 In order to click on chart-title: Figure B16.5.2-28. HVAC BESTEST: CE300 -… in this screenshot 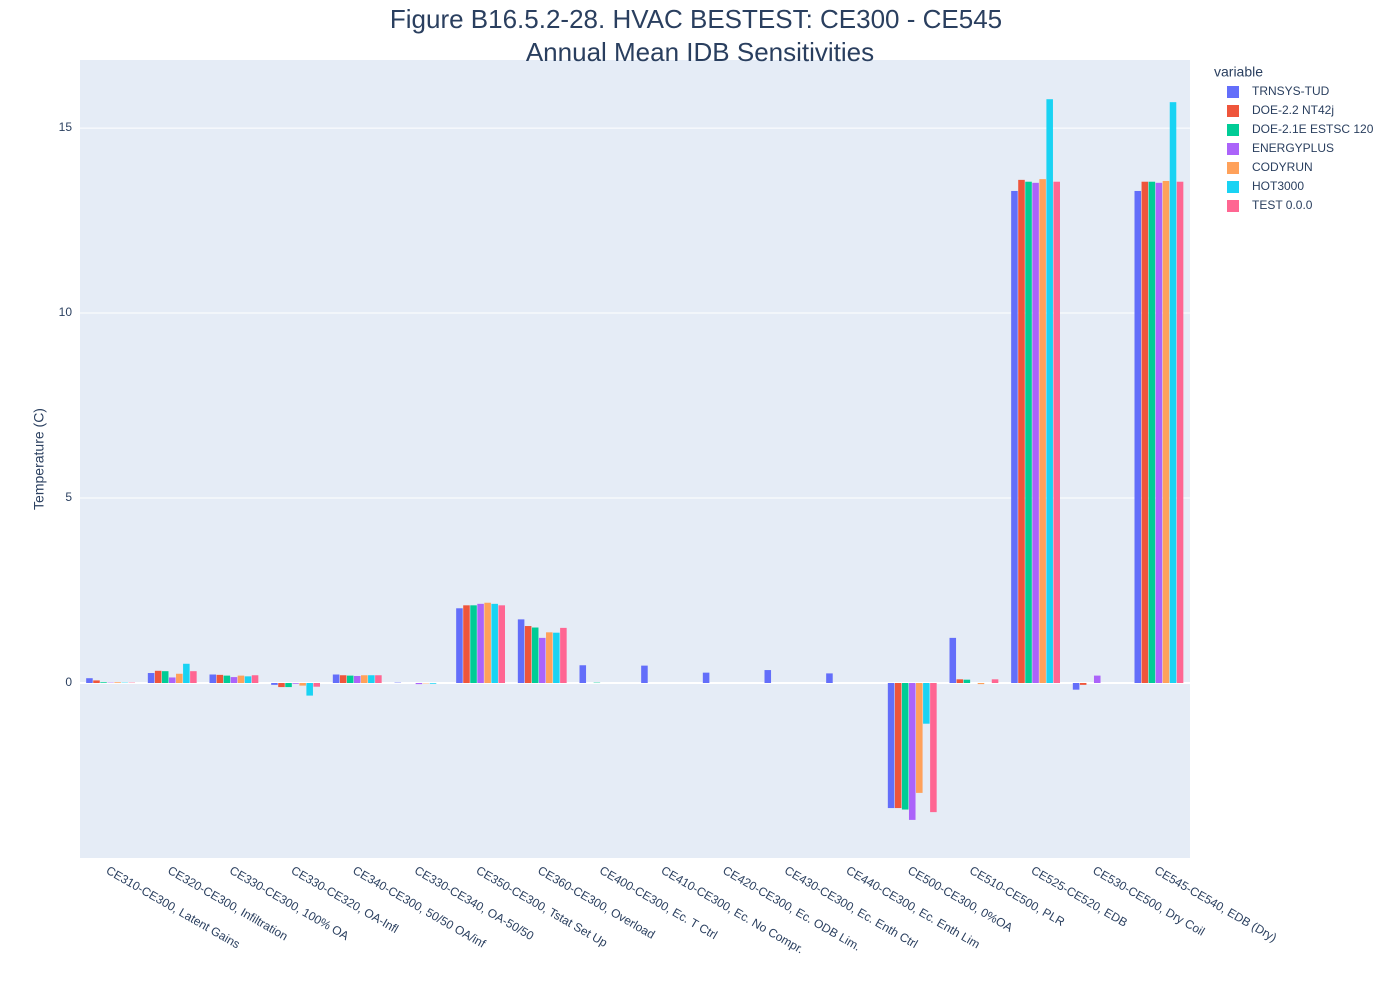, I will do `click(696, 19)`.